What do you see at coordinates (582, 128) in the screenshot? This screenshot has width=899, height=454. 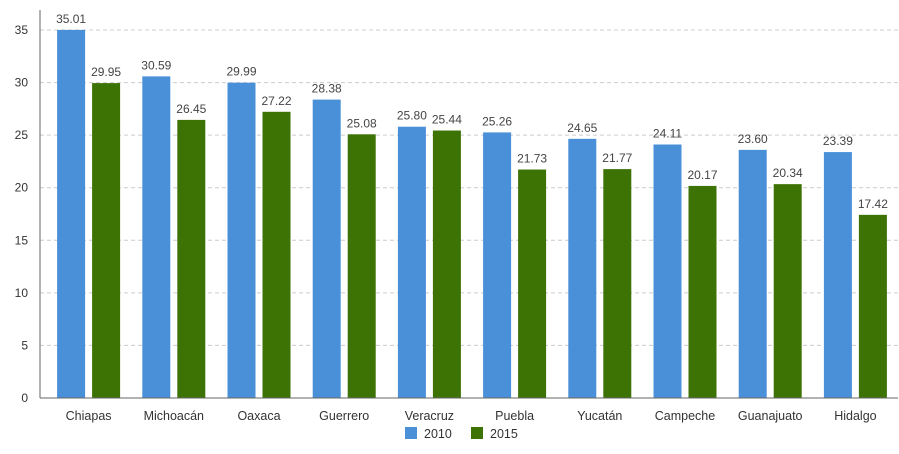 I see `data-label: 24.65` at bounding box center [582, 128].